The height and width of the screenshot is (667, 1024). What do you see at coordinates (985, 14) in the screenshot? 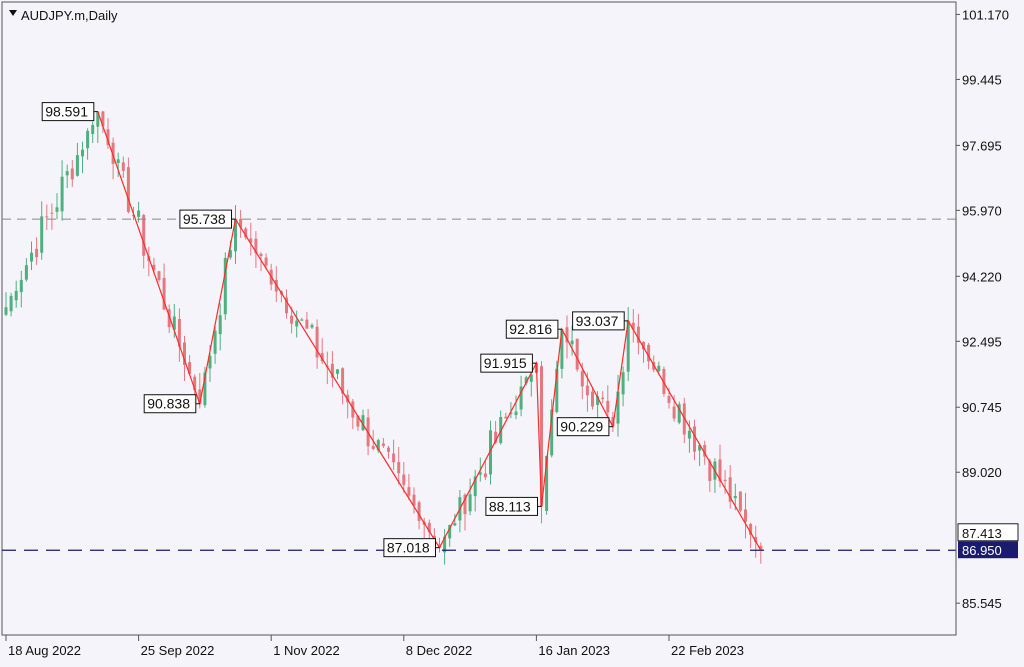
I see `price-tick-label: 101.170` at bounding box center [985, 14].